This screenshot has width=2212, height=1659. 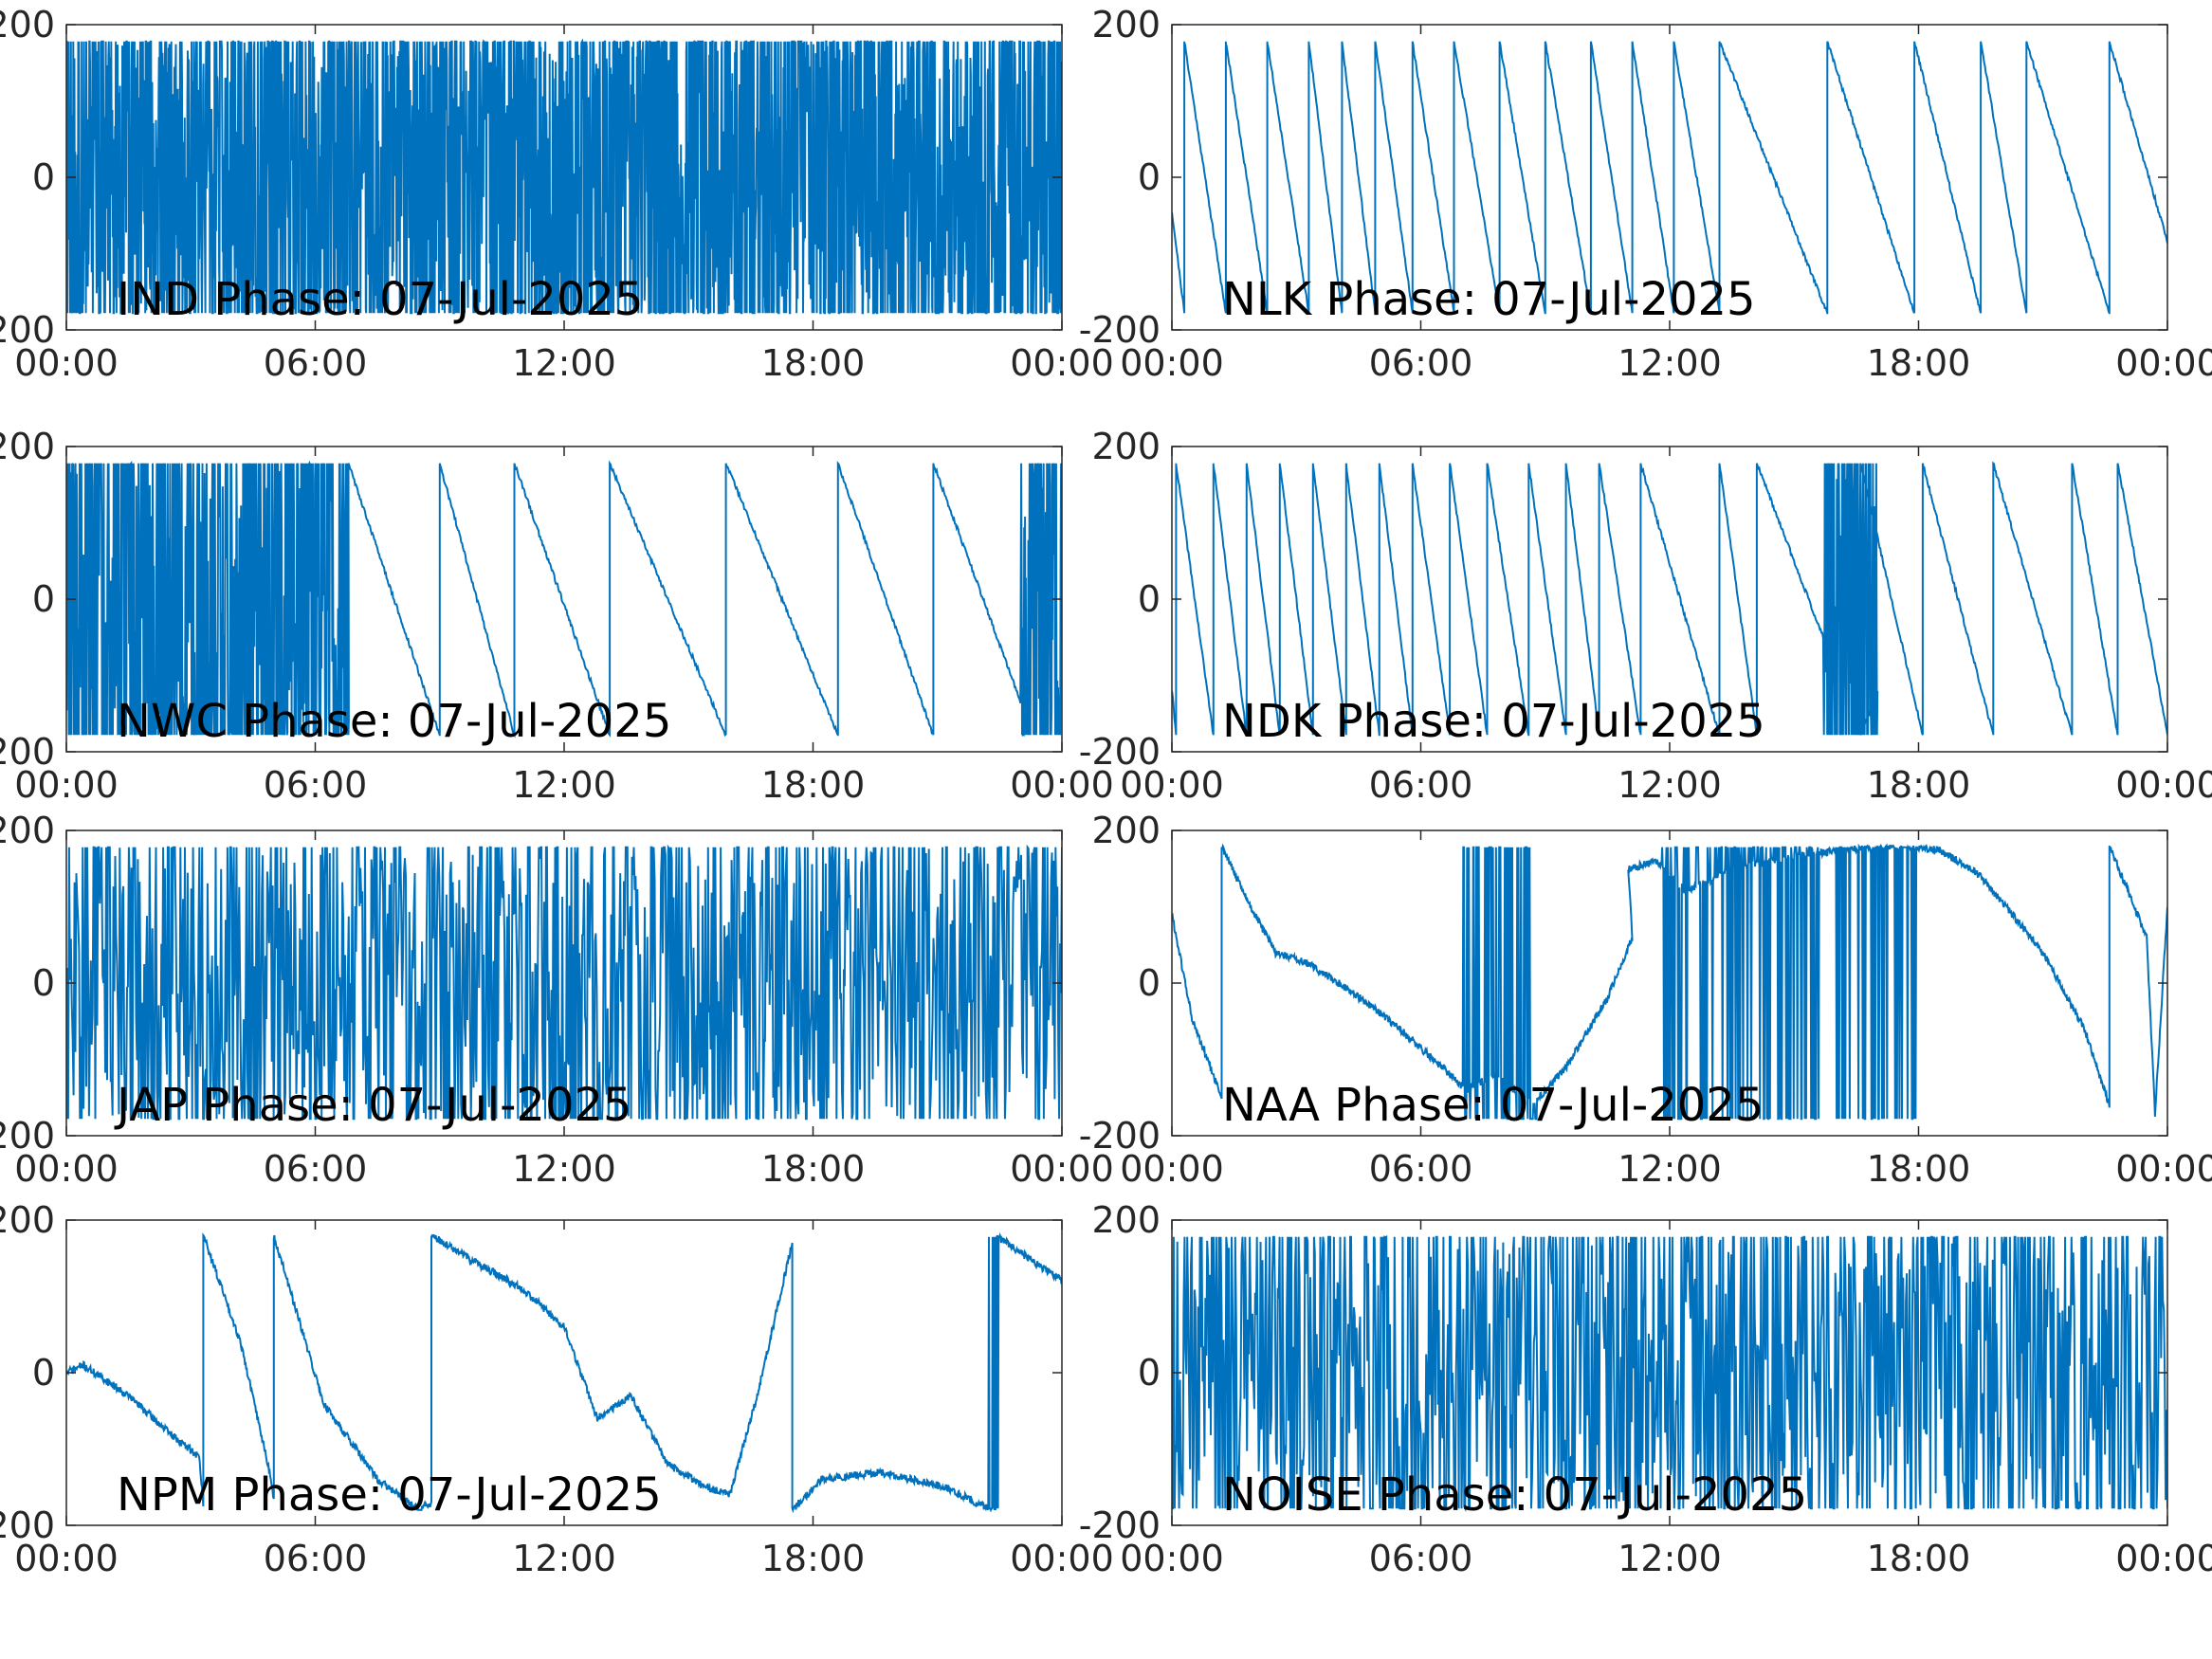 I want to click on ndk-xtick-label: 18:00, so click(x=1919, y=785).